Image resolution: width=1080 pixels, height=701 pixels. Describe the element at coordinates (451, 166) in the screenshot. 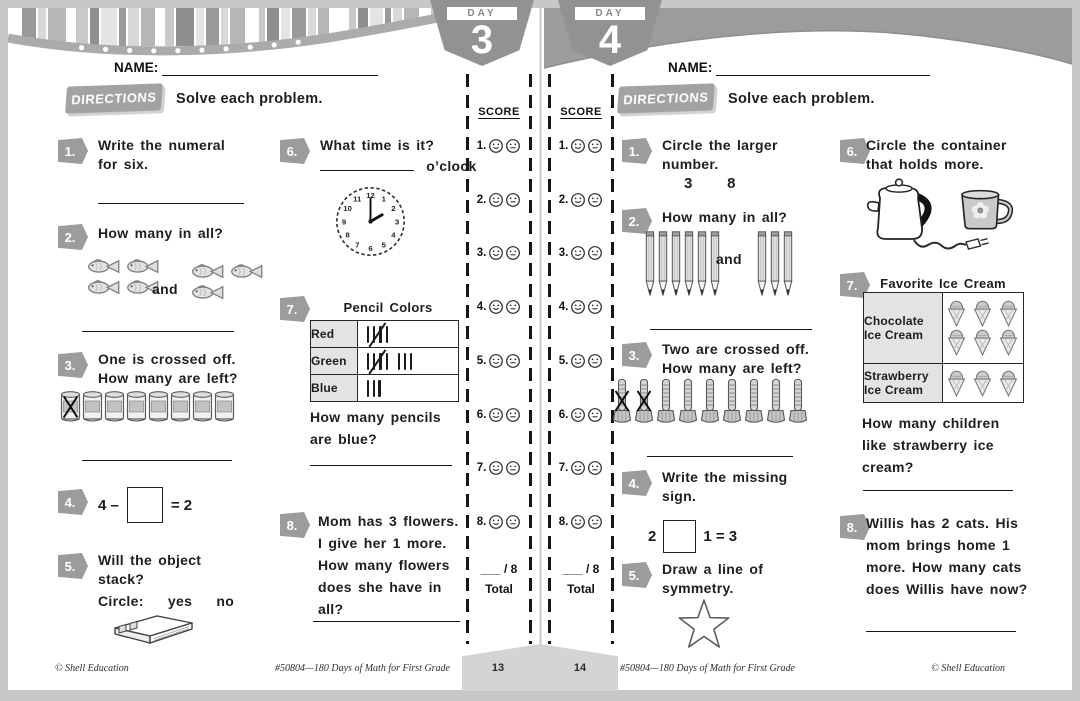

I see `oclock-suffix: o’clock` at that location.